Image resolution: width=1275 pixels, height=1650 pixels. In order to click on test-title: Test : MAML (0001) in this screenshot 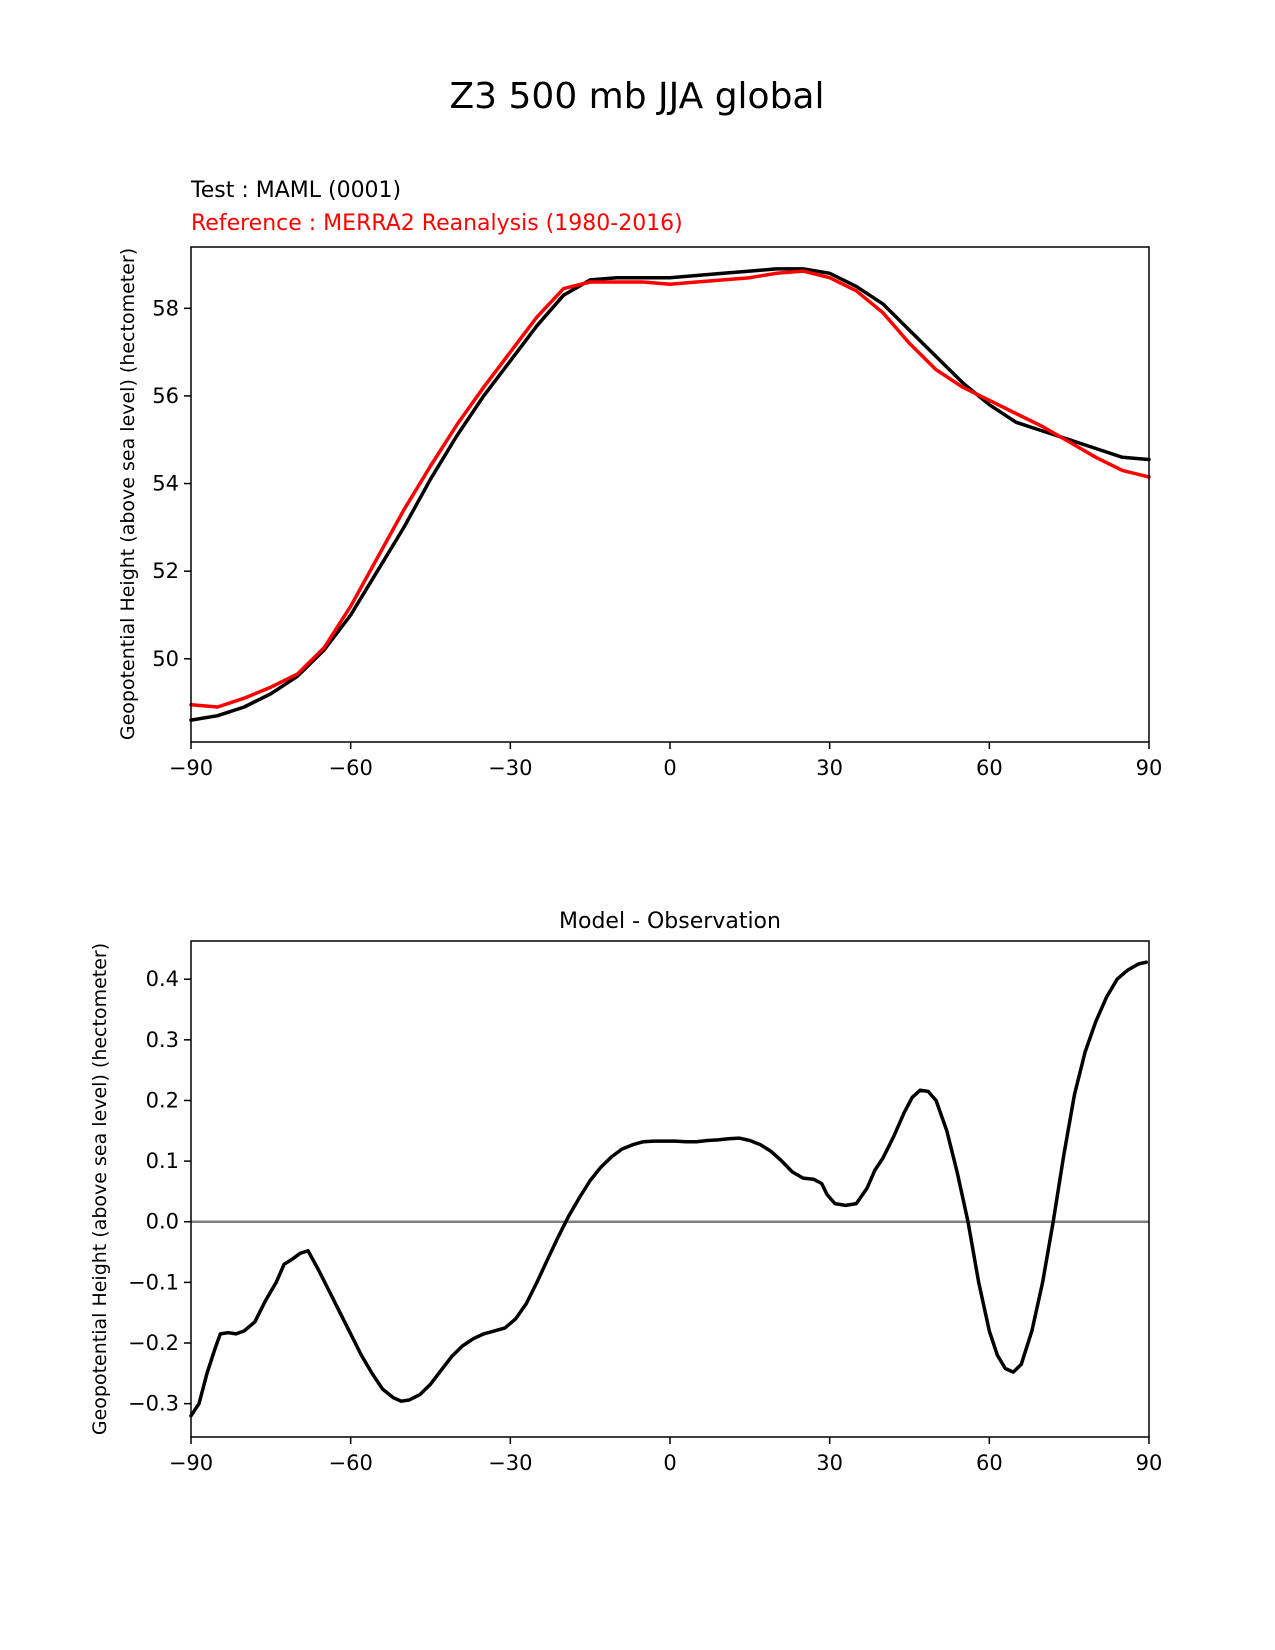, I will do `click(295, 190)`.